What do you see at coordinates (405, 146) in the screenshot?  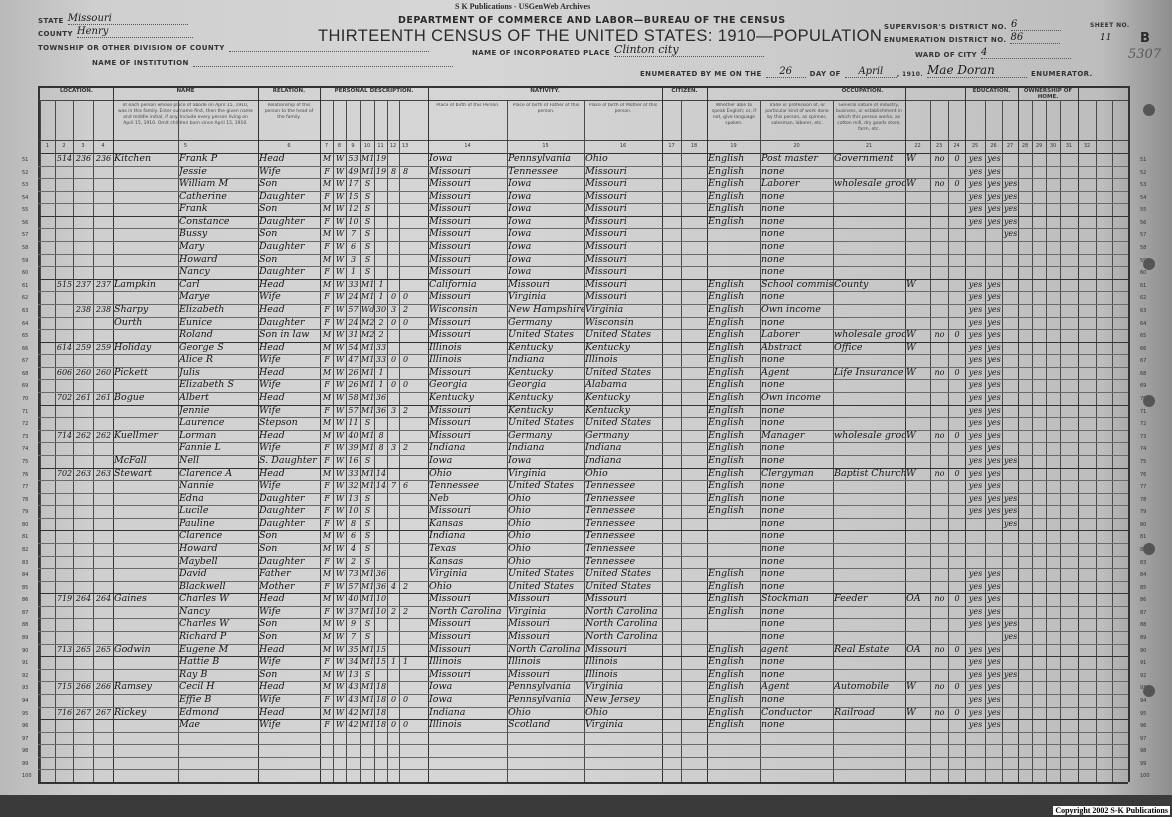 I see `column-number: 13` at bounding box center [405, 146].